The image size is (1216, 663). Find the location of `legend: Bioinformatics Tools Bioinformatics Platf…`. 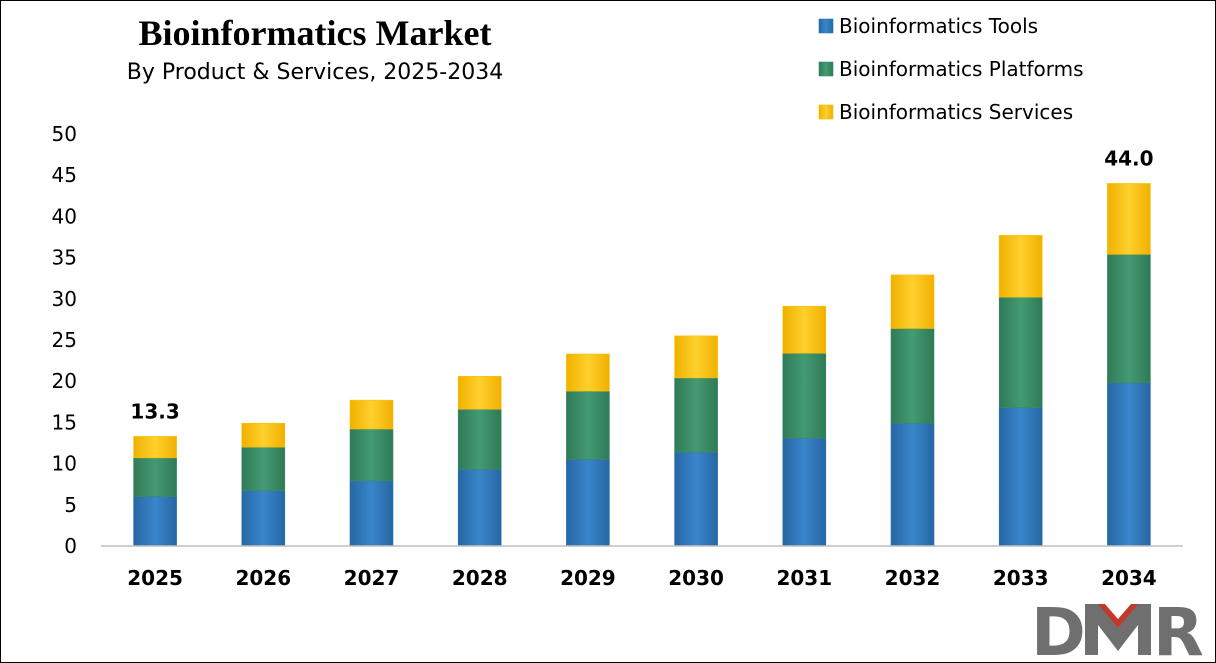

legend: Bioinformatics Tools Bioinformatics Platf… is located at coordinates (951, 69).